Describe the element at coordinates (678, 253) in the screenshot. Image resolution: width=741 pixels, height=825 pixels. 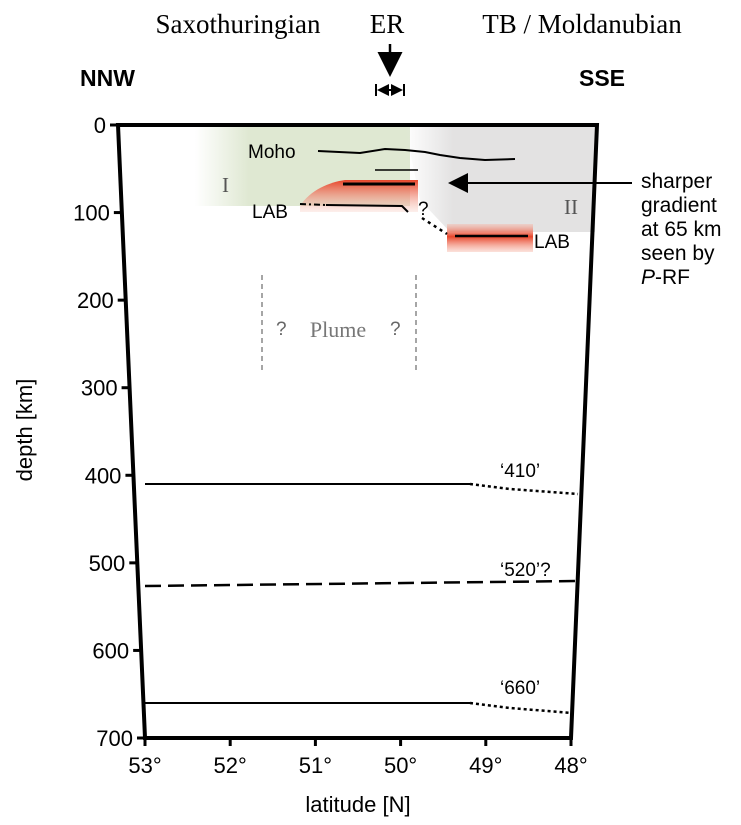
I see `annotation-line: seen by` at that location.